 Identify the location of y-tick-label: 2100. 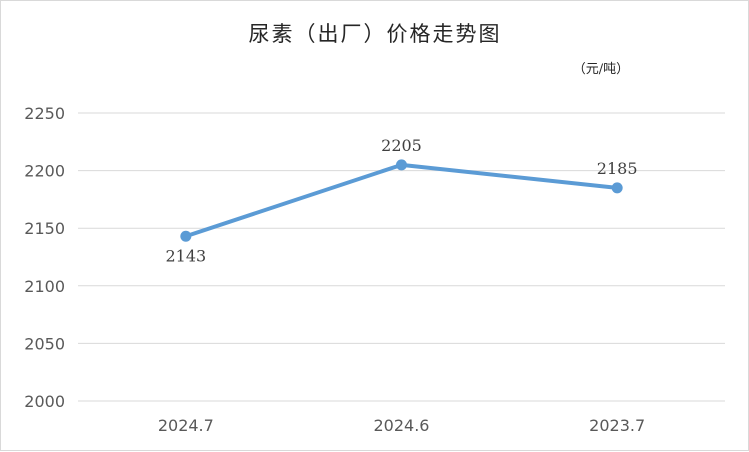
(44, 286).